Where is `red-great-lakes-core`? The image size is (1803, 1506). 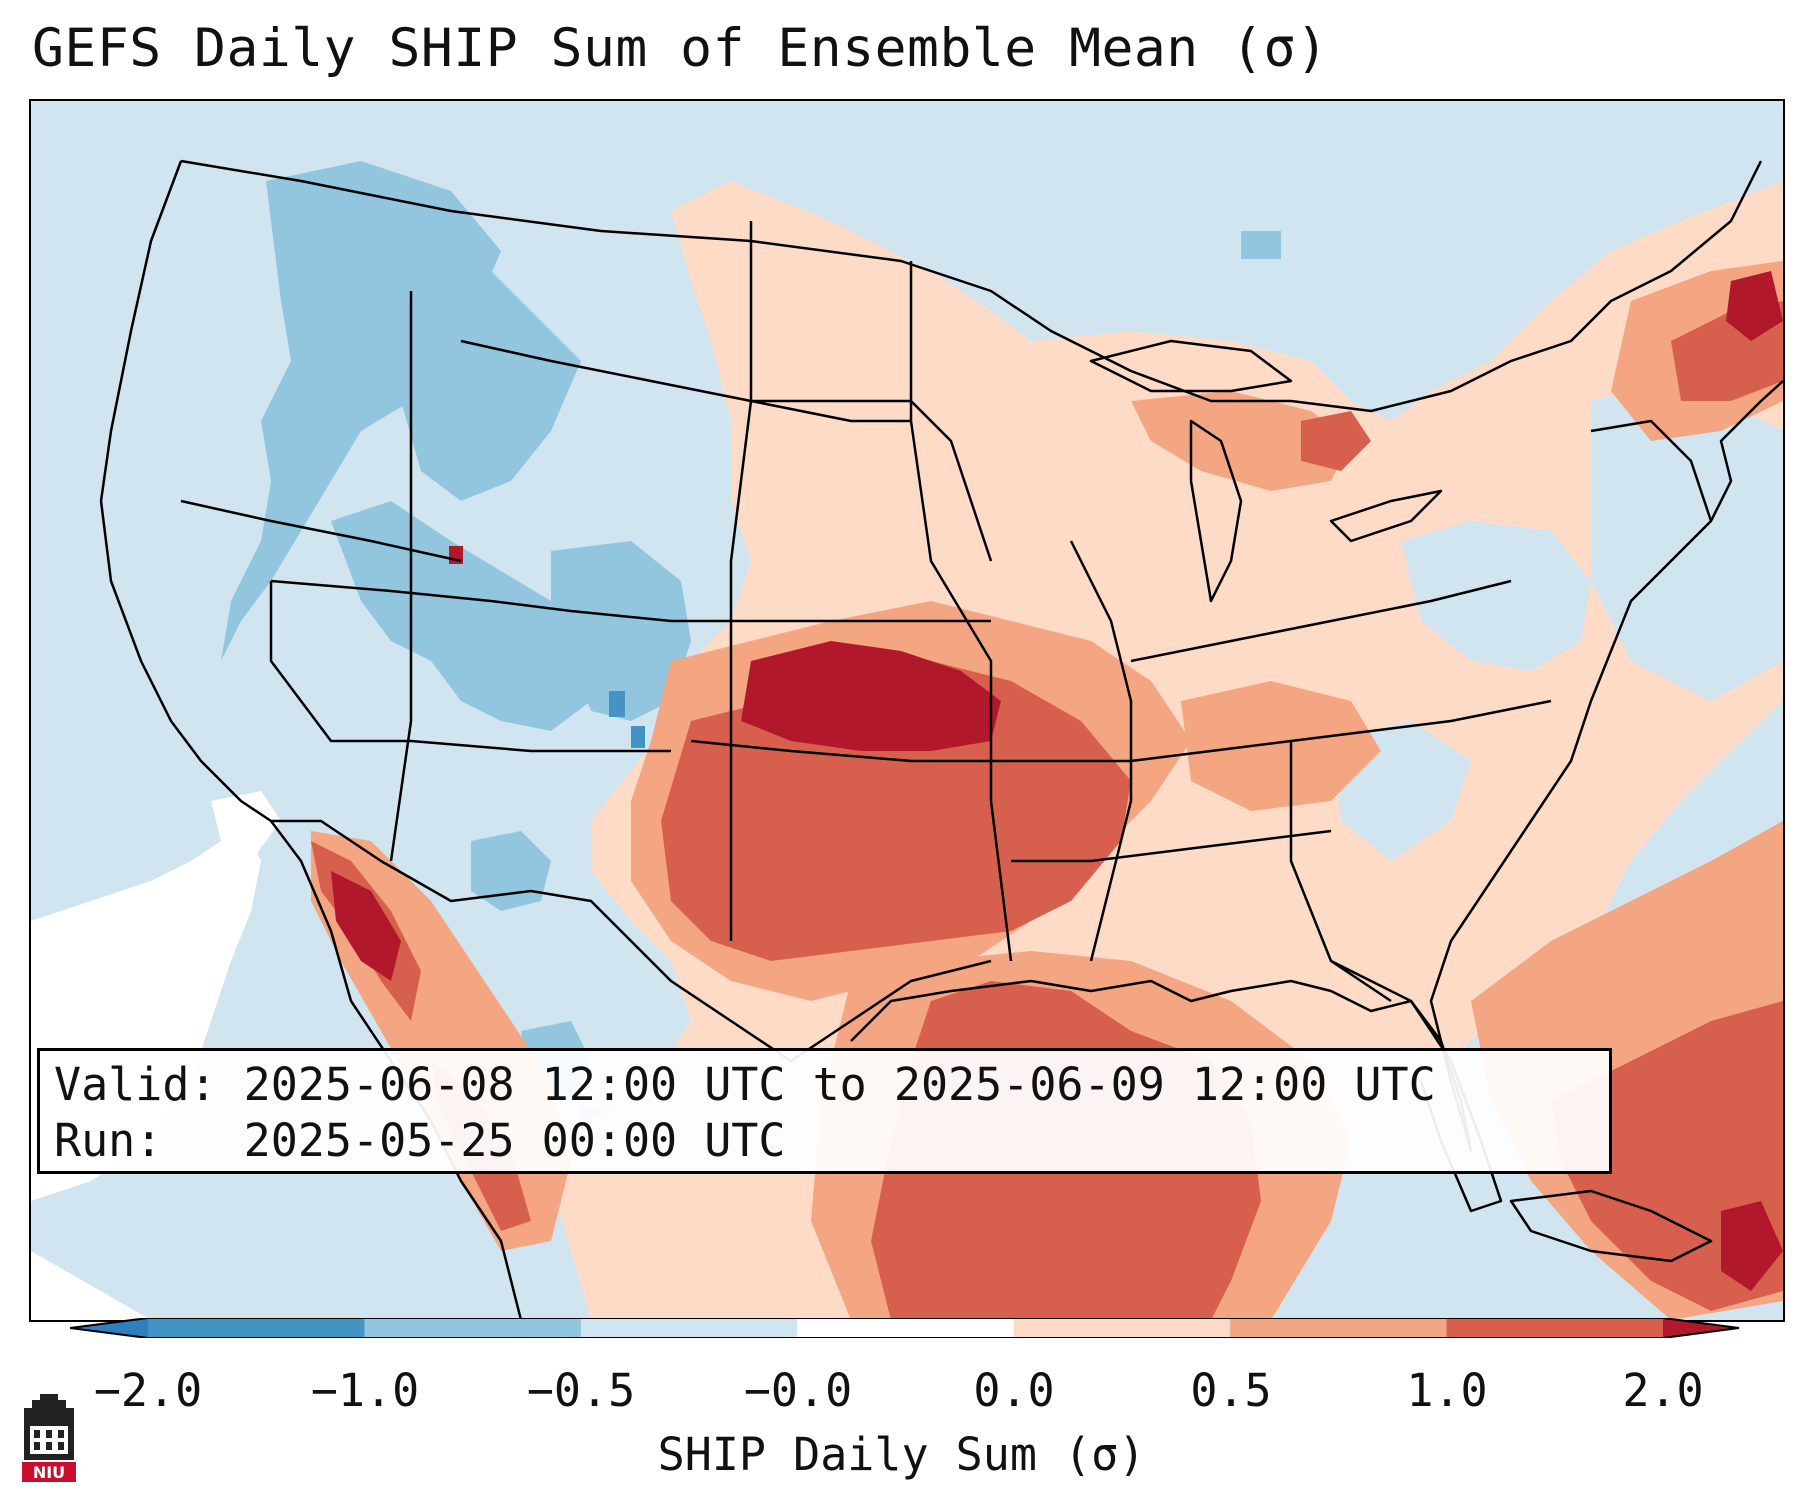 red-great-lakes-core is located at coordinates (1336, 441).